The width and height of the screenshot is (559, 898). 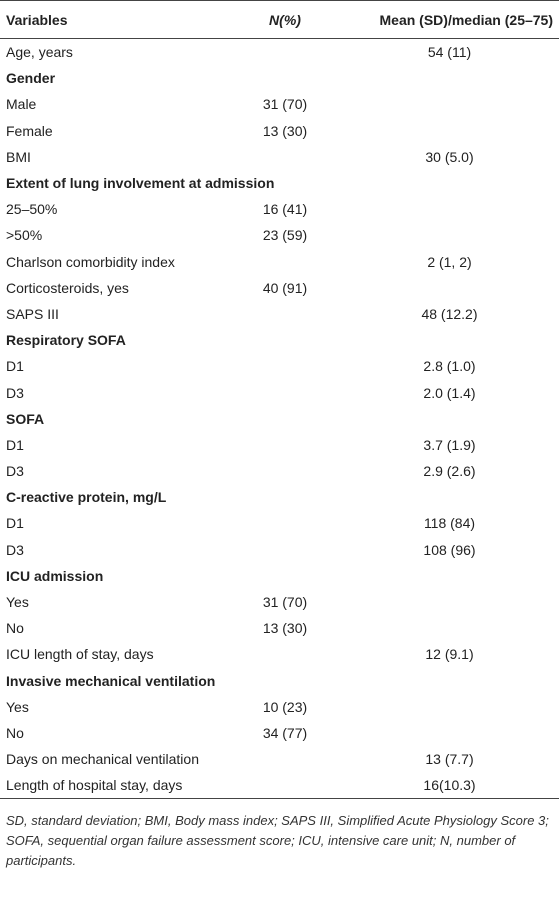 I want to click on section-heading: Gender, so click(x=31, y=78).